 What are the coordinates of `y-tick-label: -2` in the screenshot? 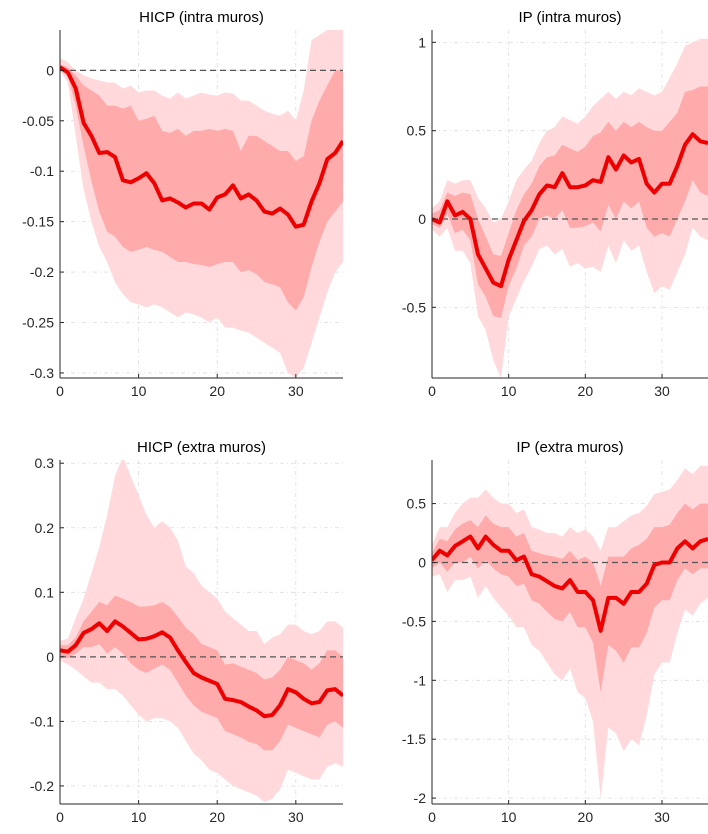 It's located at (420, 798).